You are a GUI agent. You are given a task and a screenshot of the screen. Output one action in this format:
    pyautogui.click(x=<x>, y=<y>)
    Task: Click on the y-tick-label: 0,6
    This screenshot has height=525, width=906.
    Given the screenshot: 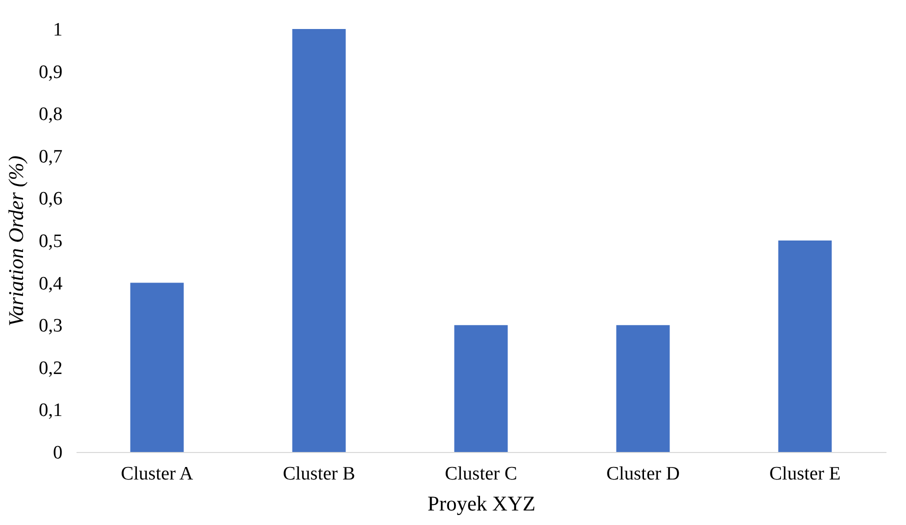 What is the action you would take?
    pyautogui.click(x=50, y=199)
    